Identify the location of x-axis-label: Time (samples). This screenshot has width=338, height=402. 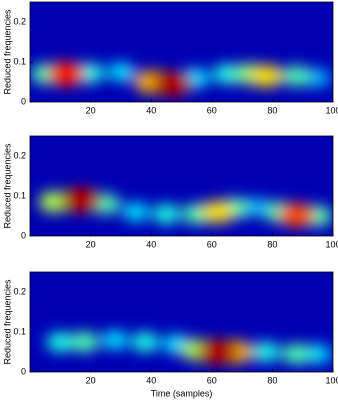
(182, 393).